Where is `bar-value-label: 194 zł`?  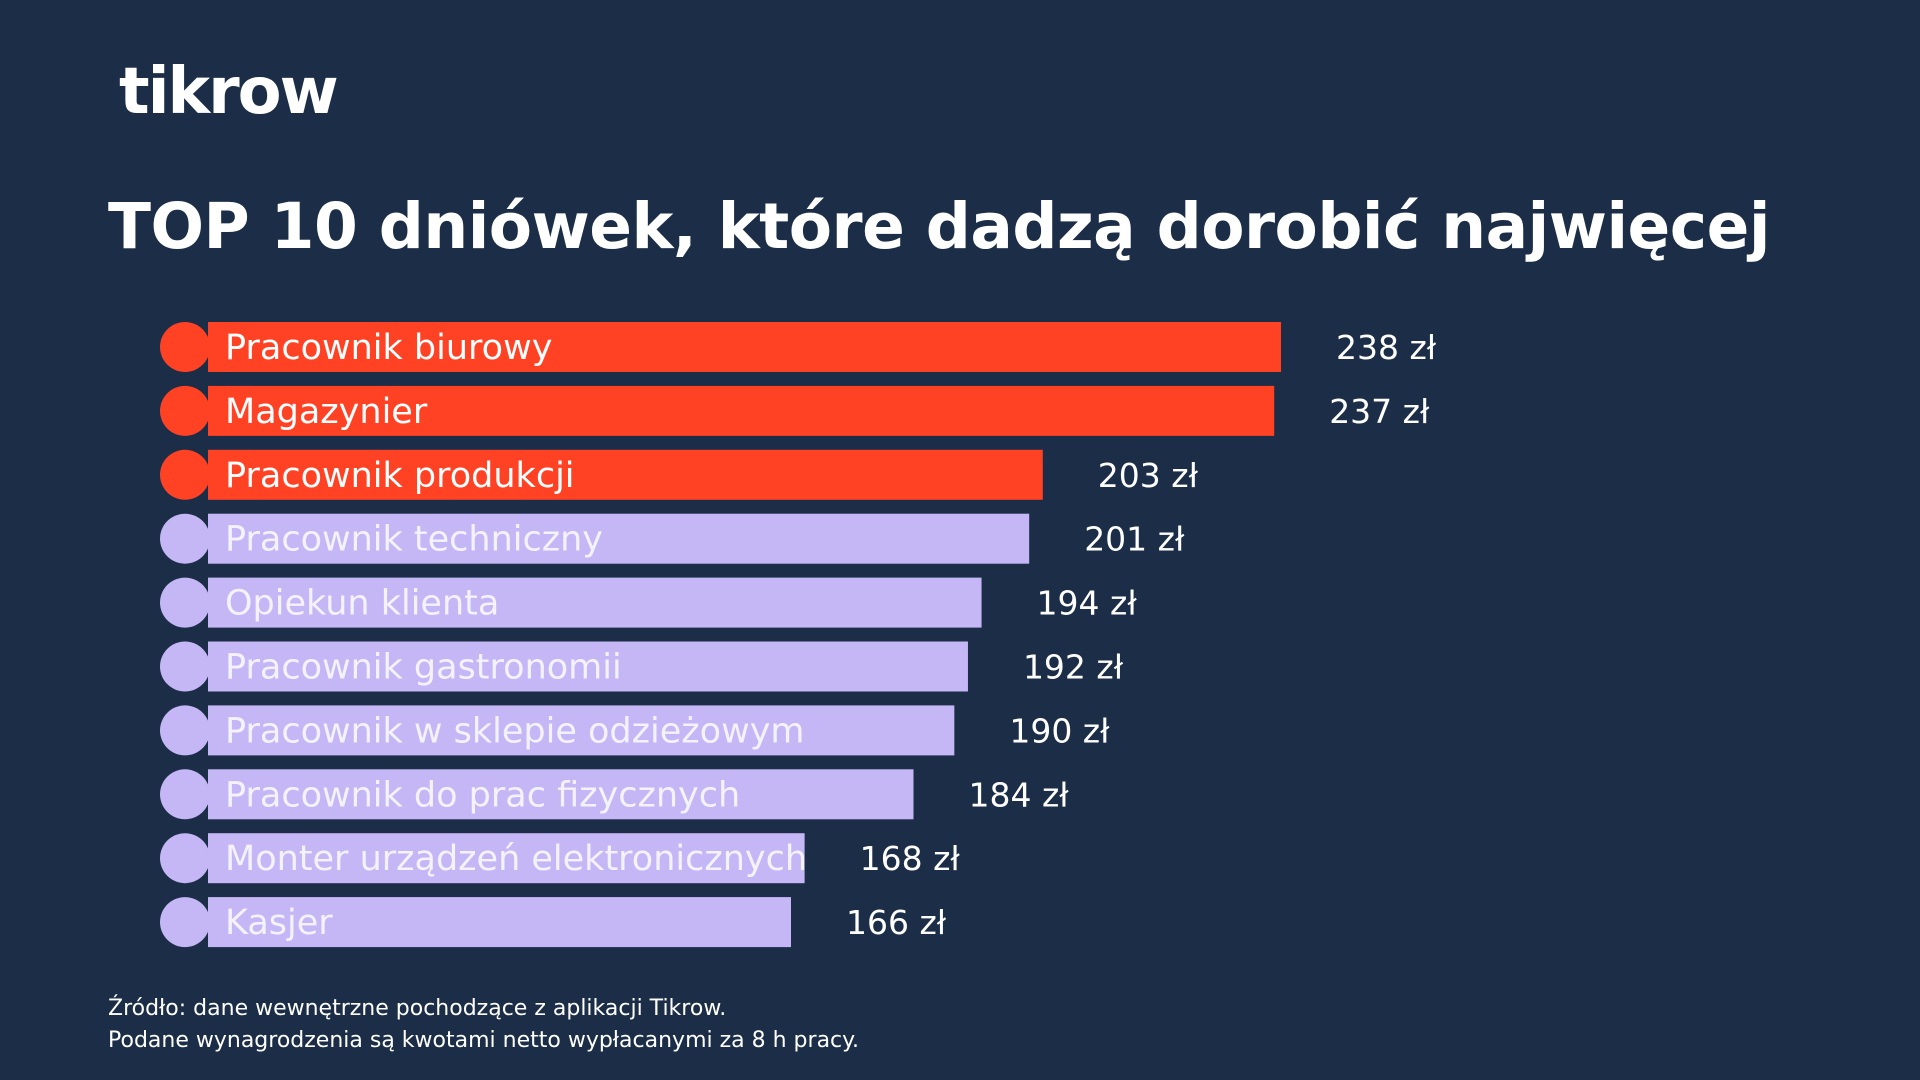
bar-value-label: 194 zł is located at coordinates (1087, 603).